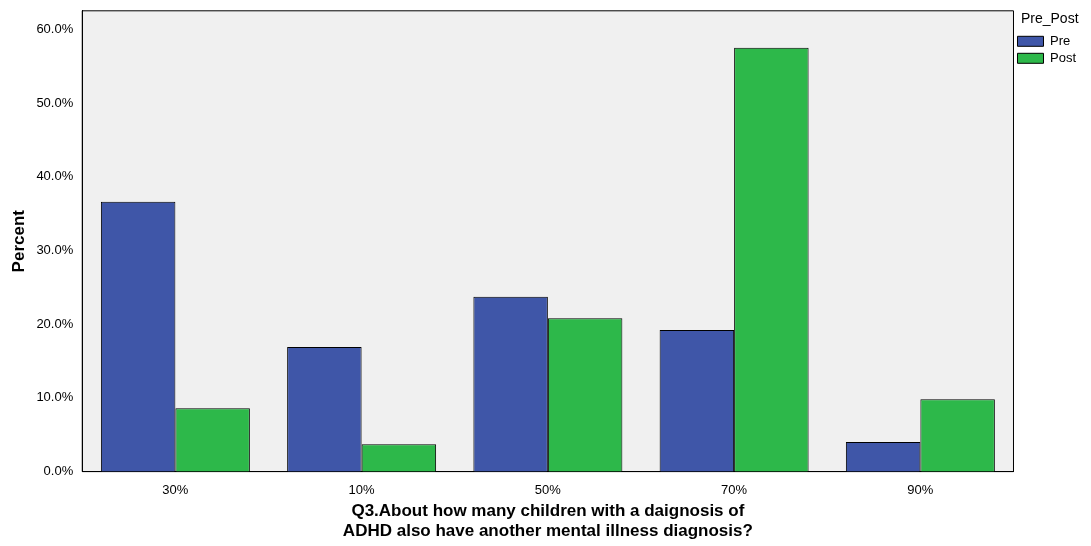  What do you see at coordinates (548, 489) in the screenshot?
I see `x-tick-label: 50%` at bounding box center [548, 489].